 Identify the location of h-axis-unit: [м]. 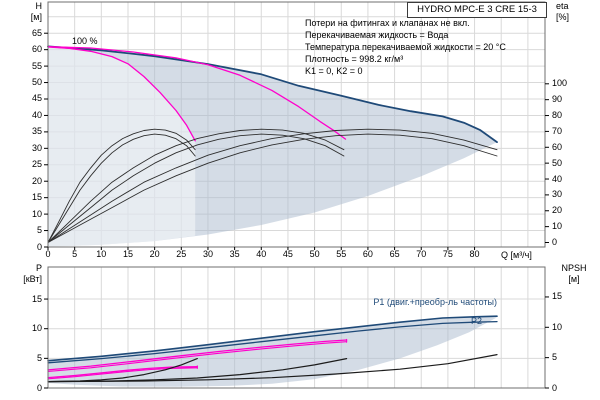
(36, 17).